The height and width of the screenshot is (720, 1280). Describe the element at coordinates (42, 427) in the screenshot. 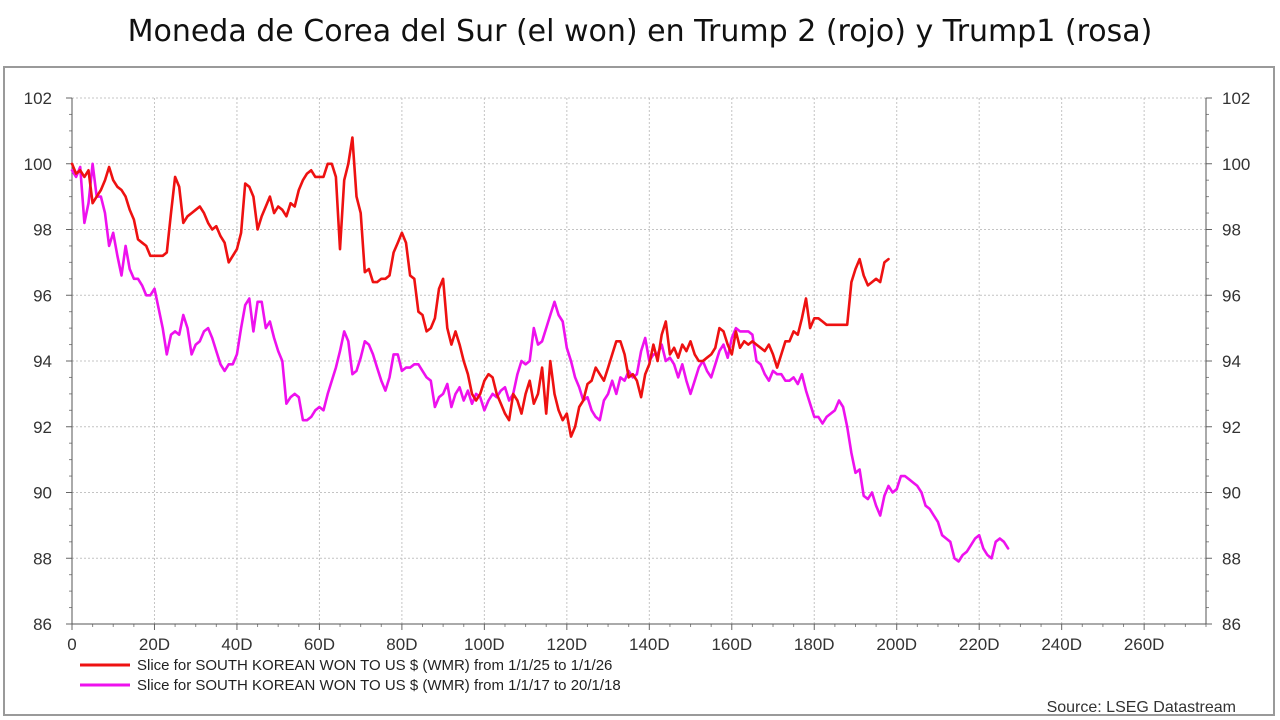

I see `y-tick-label-left: 92` at that location.